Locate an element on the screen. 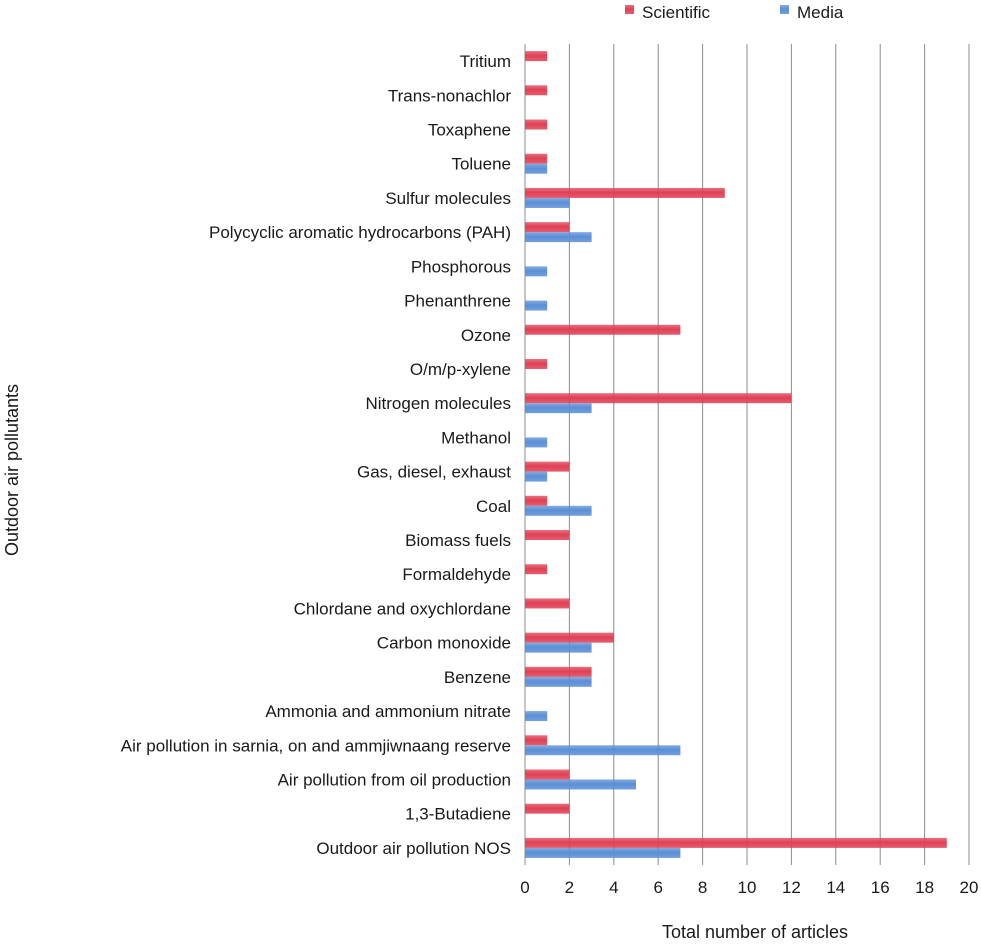  category-label: Trans-nonachlor is located at coordinates (449, 95).